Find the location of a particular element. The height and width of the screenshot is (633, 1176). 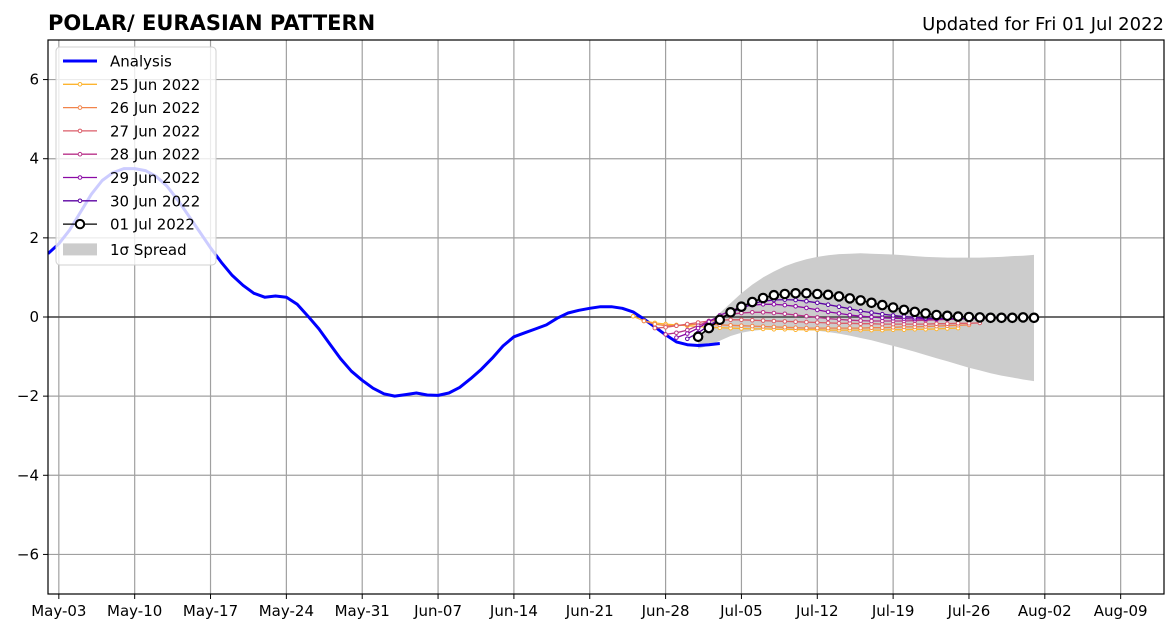

legend-label: 1σ Spread is located at coordinates (148, 250).